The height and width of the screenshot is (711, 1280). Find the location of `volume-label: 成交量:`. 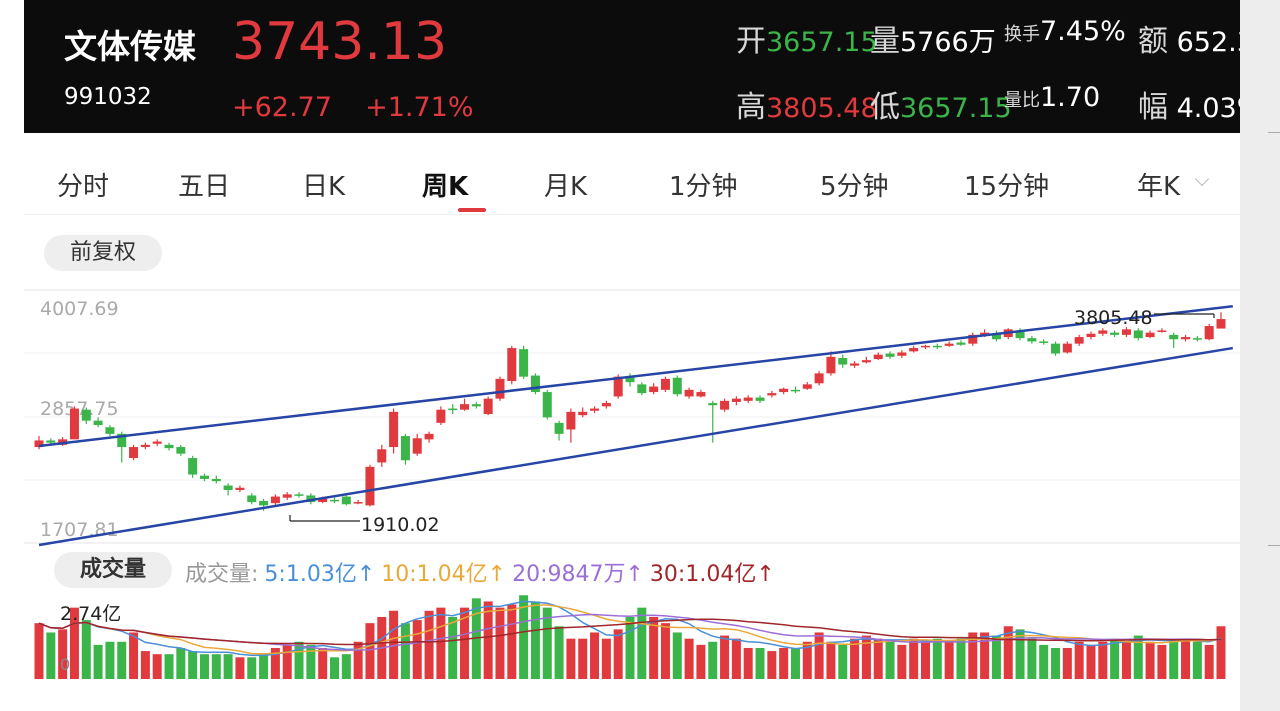

volume-label: 成交量: is located at coordinates (222, 574).